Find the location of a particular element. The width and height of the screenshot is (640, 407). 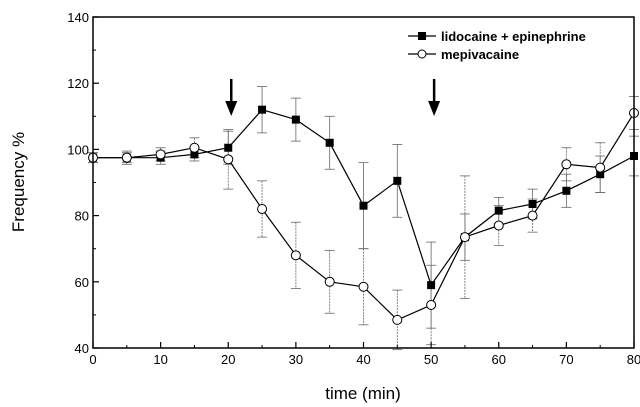

legend-marker-mepivacaine is located at coordinates (422, 54).